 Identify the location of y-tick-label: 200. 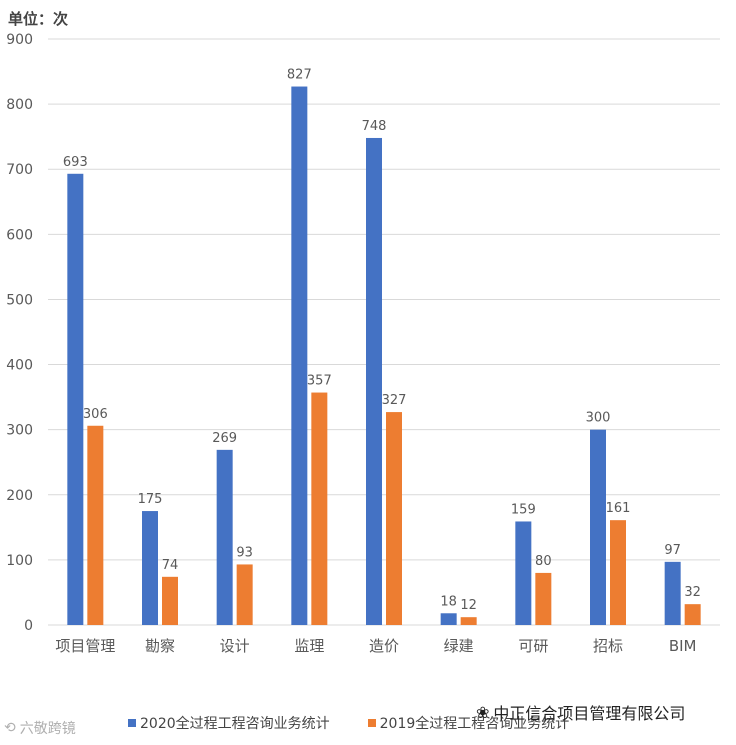
(19, 496).